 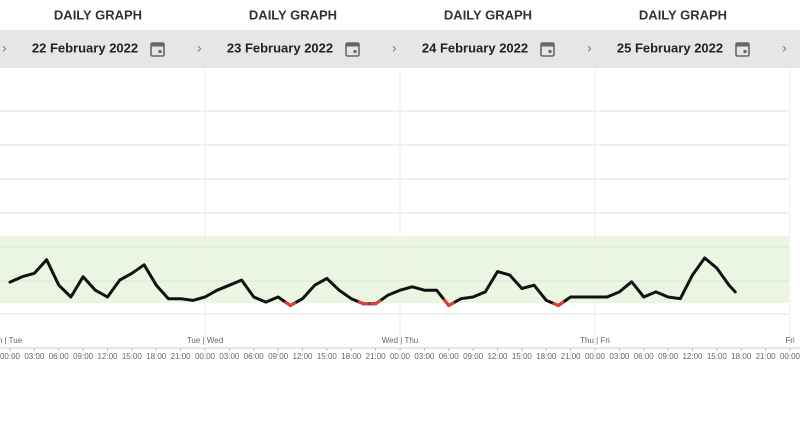 I want to click on date-label: 25 February 2022, so click(x=670, y=47).